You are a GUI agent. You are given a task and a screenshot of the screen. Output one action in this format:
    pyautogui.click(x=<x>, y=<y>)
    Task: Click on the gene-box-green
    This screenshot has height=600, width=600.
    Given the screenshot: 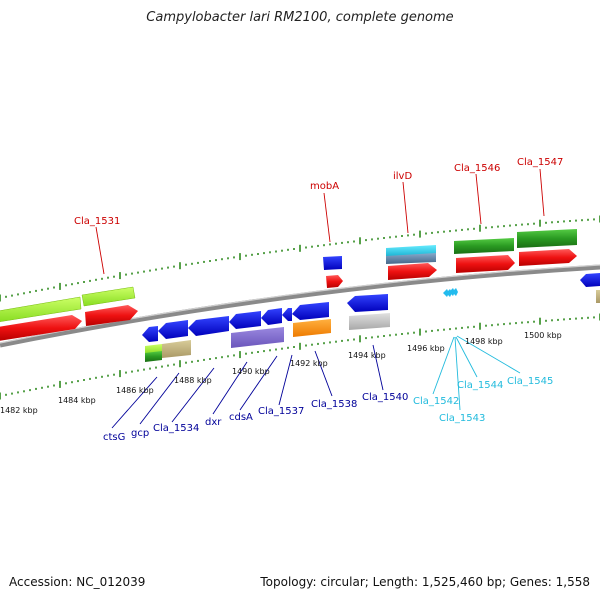 What is the action you would take?
    pyautogui.click(x=153, y=356)
    